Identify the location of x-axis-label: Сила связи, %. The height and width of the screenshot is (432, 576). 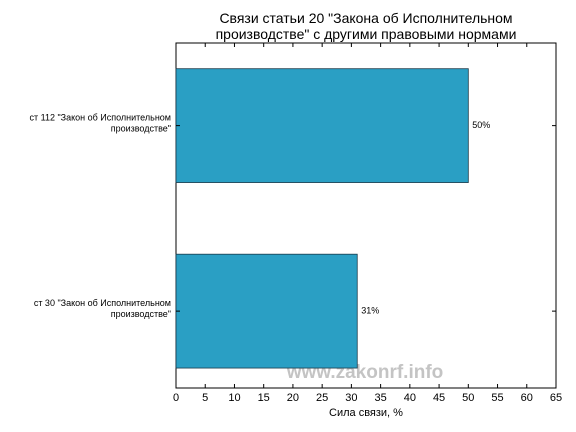
(366, 413).